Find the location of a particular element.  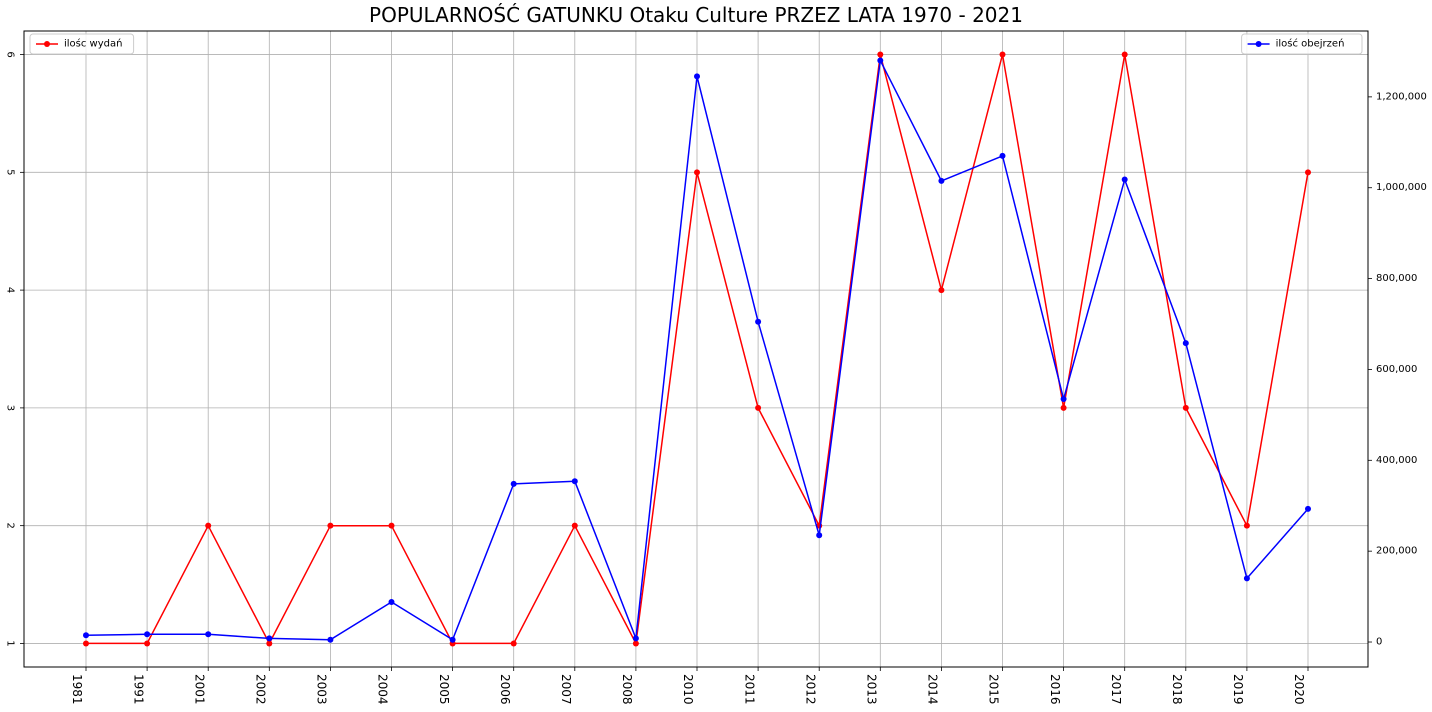

legend-1: ilośc wydań is located at coordinates (82, 44).